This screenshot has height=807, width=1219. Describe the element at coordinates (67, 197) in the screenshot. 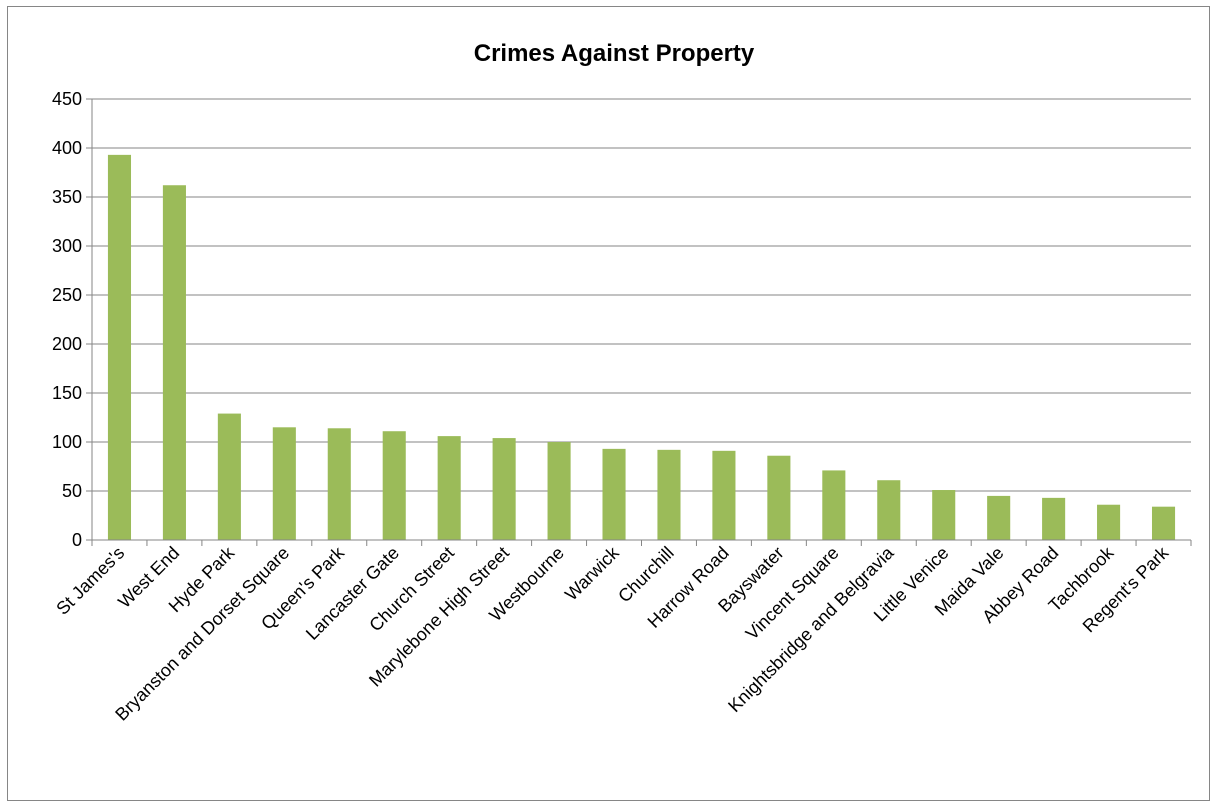

I see `y-tick-label: 350` at that location.